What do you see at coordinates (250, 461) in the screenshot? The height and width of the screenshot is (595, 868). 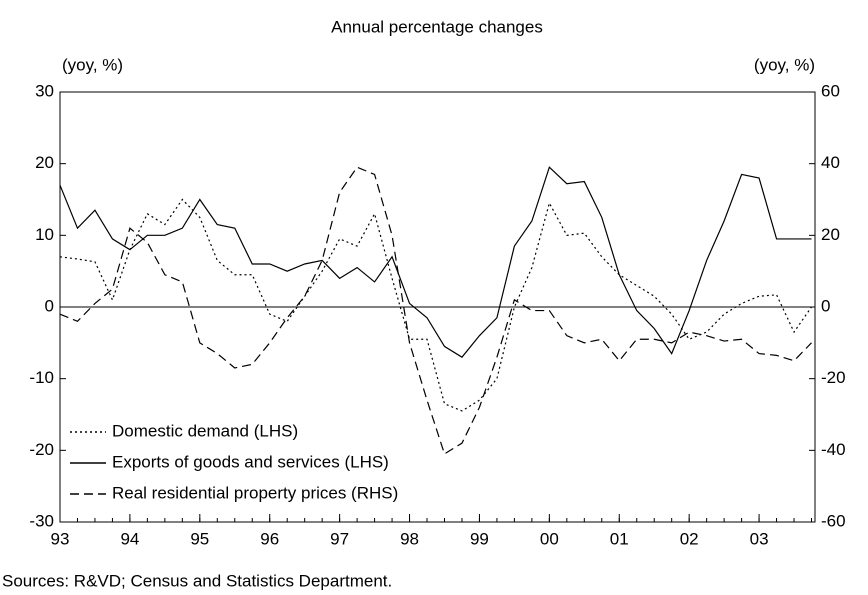 I see `legend-label: Exports of goods and services (LHS)` at bounding box center [250, 461].